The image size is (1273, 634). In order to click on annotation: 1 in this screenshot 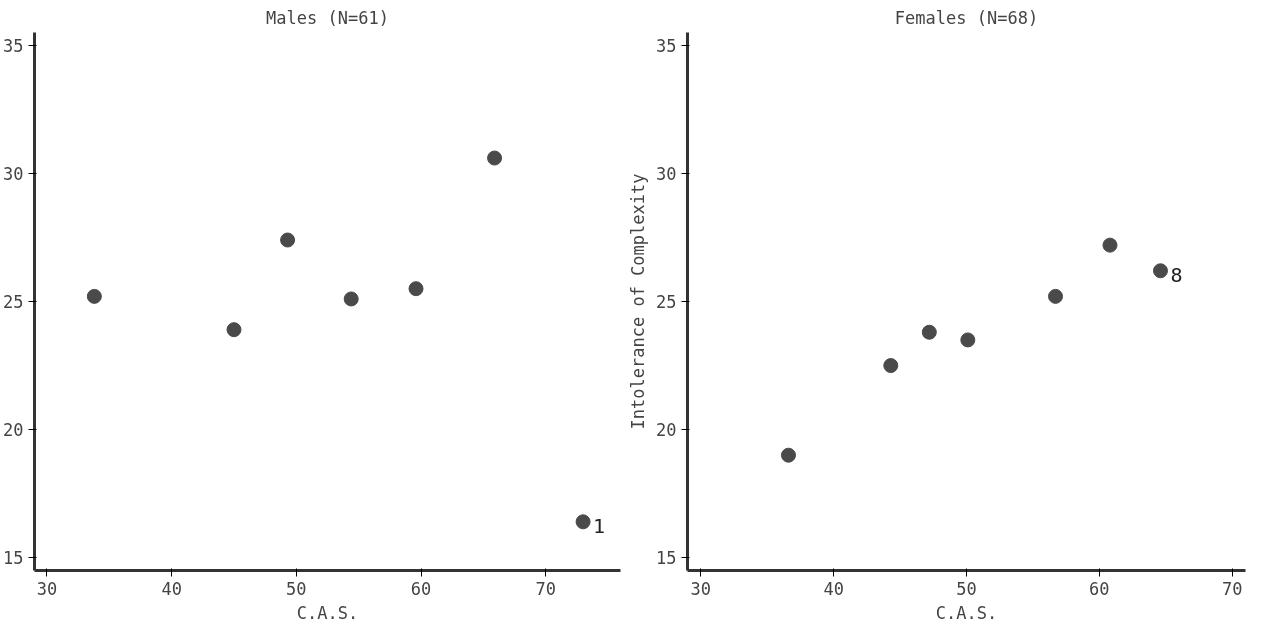, I will do `click(599, 525)`.